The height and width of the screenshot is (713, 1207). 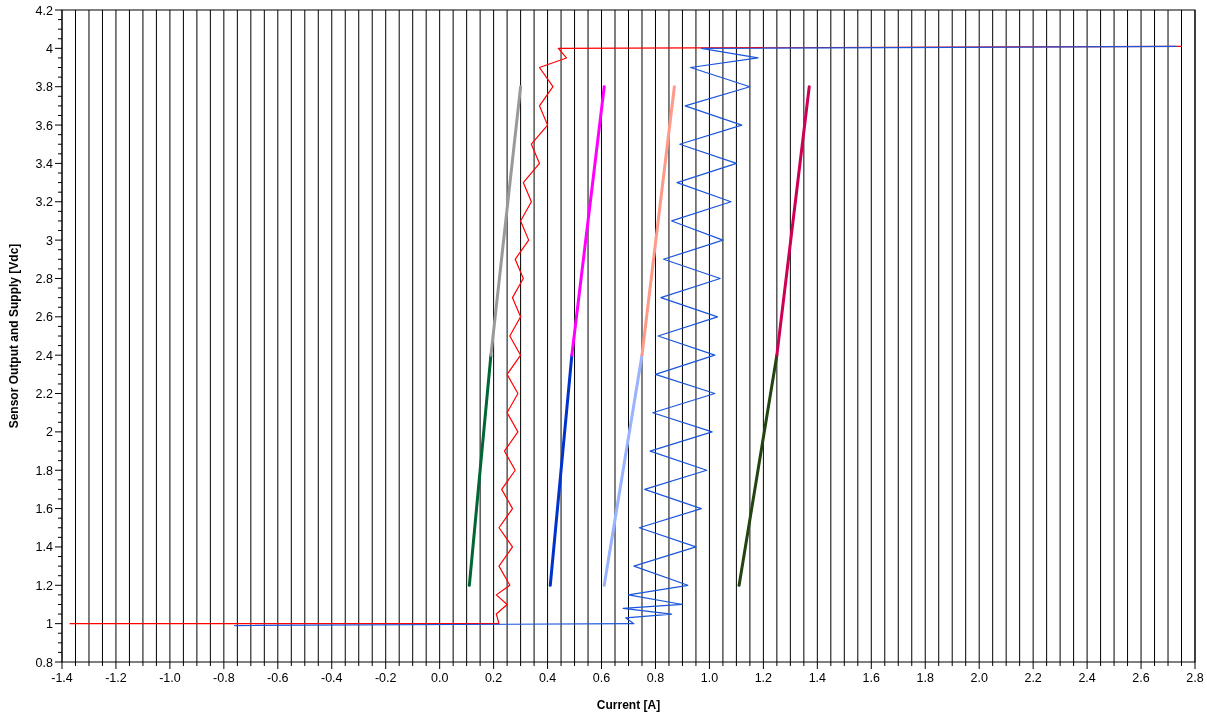 I want to click on x-tick-label: 2.4, so click(x=1087, y=678).